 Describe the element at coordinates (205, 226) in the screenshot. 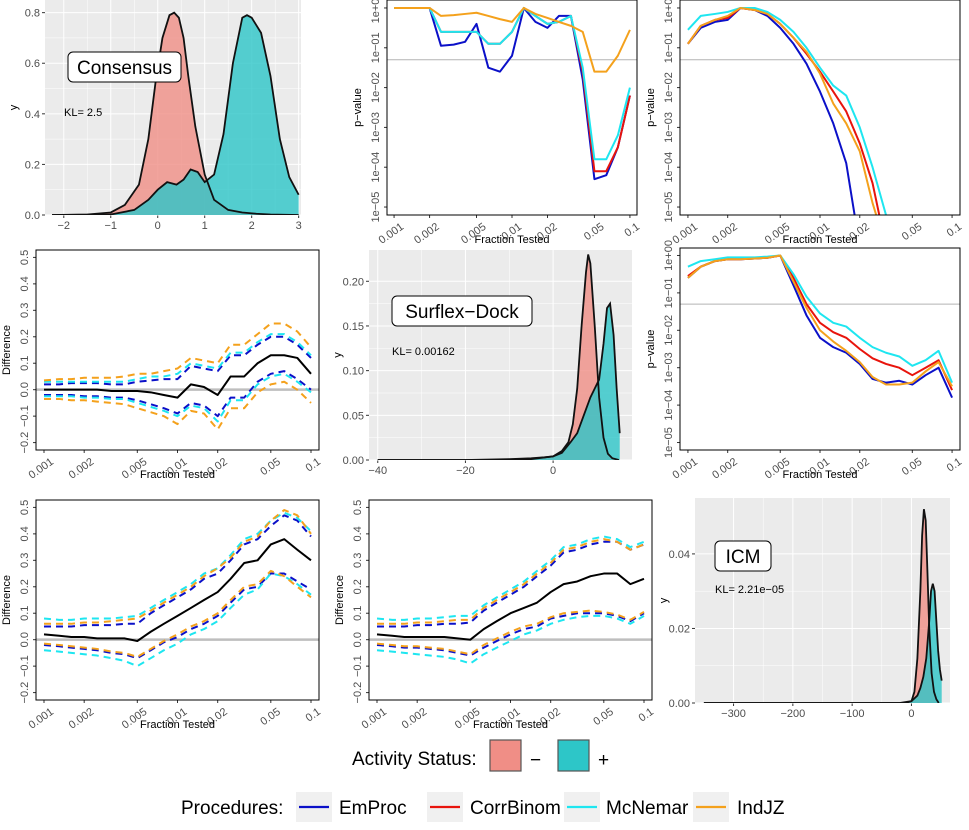

I see `x-tick-label: 1` at that location.